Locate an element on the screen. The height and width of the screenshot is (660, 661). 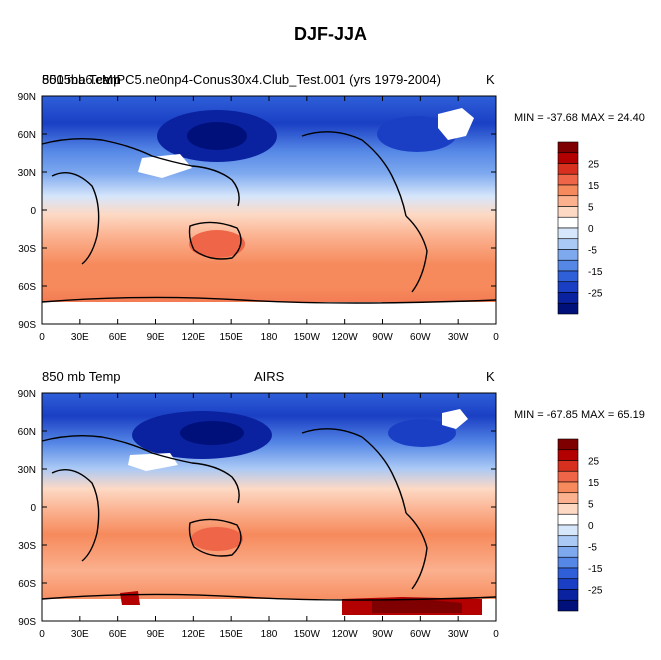
panel2-greenland-mask is located at coordinates (455, 419).